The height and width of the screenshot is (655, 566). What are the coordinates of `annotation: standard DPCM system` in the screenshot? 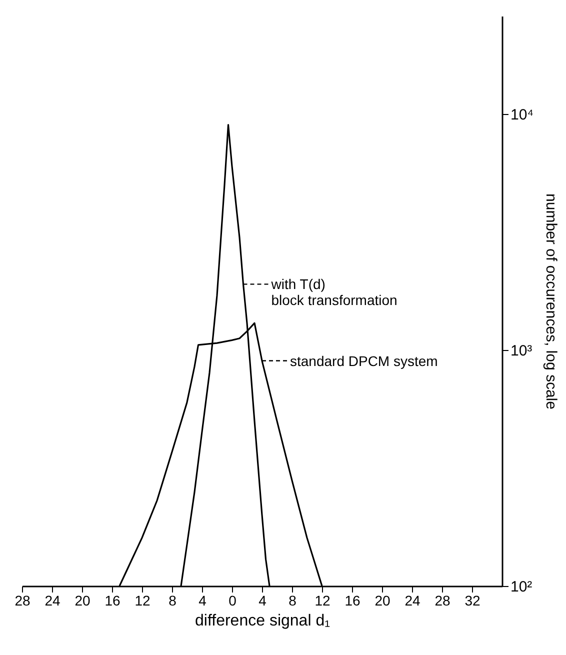 It's located at (364, 360).